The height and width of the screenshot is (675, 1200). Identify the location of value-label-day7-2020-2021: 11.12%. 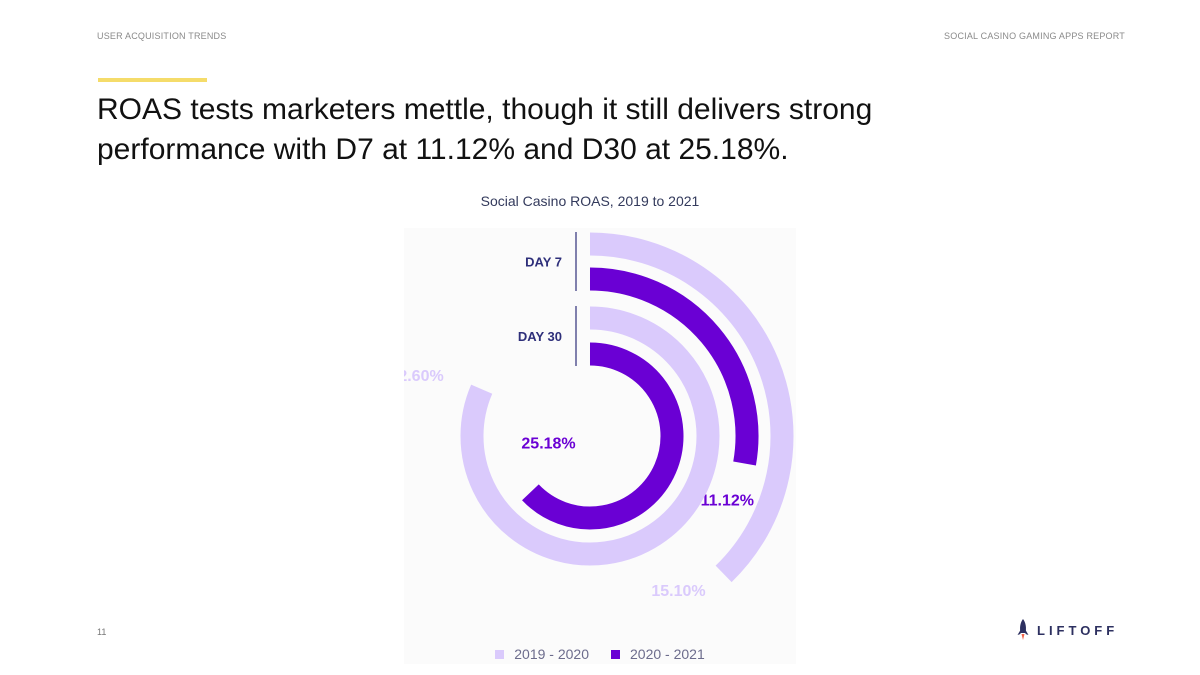
(727, 501).